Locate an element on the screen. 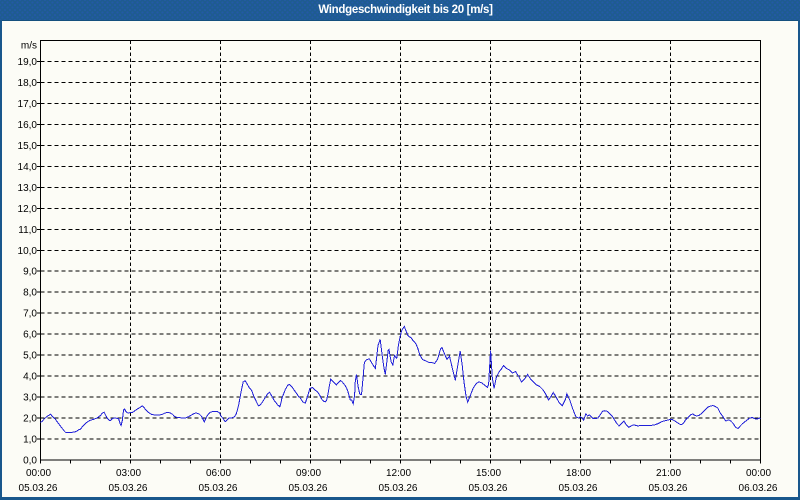  svg-text: 18,0 is located at coordinates (28, 83).